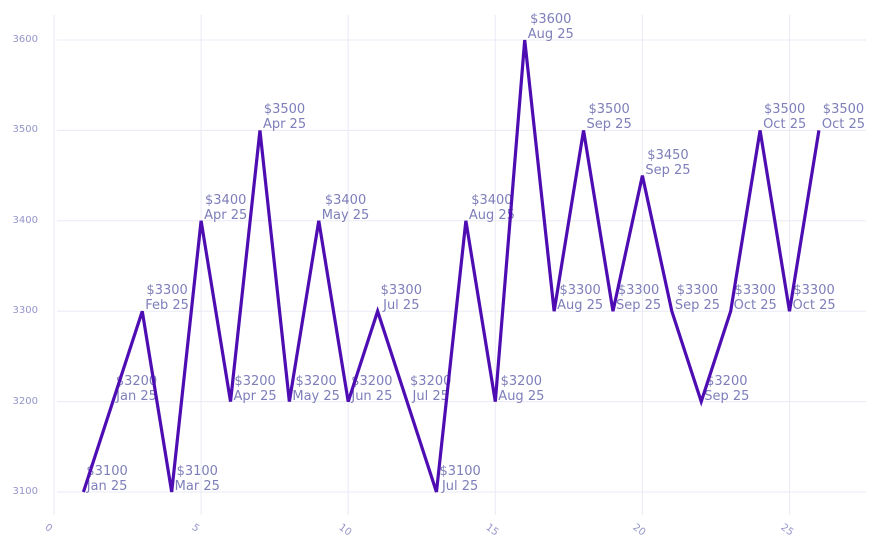  What do you see at coordinates (25, 311) in the screenshot?
I see `y-tick-label: 3300` at bounding box center [25, 311].